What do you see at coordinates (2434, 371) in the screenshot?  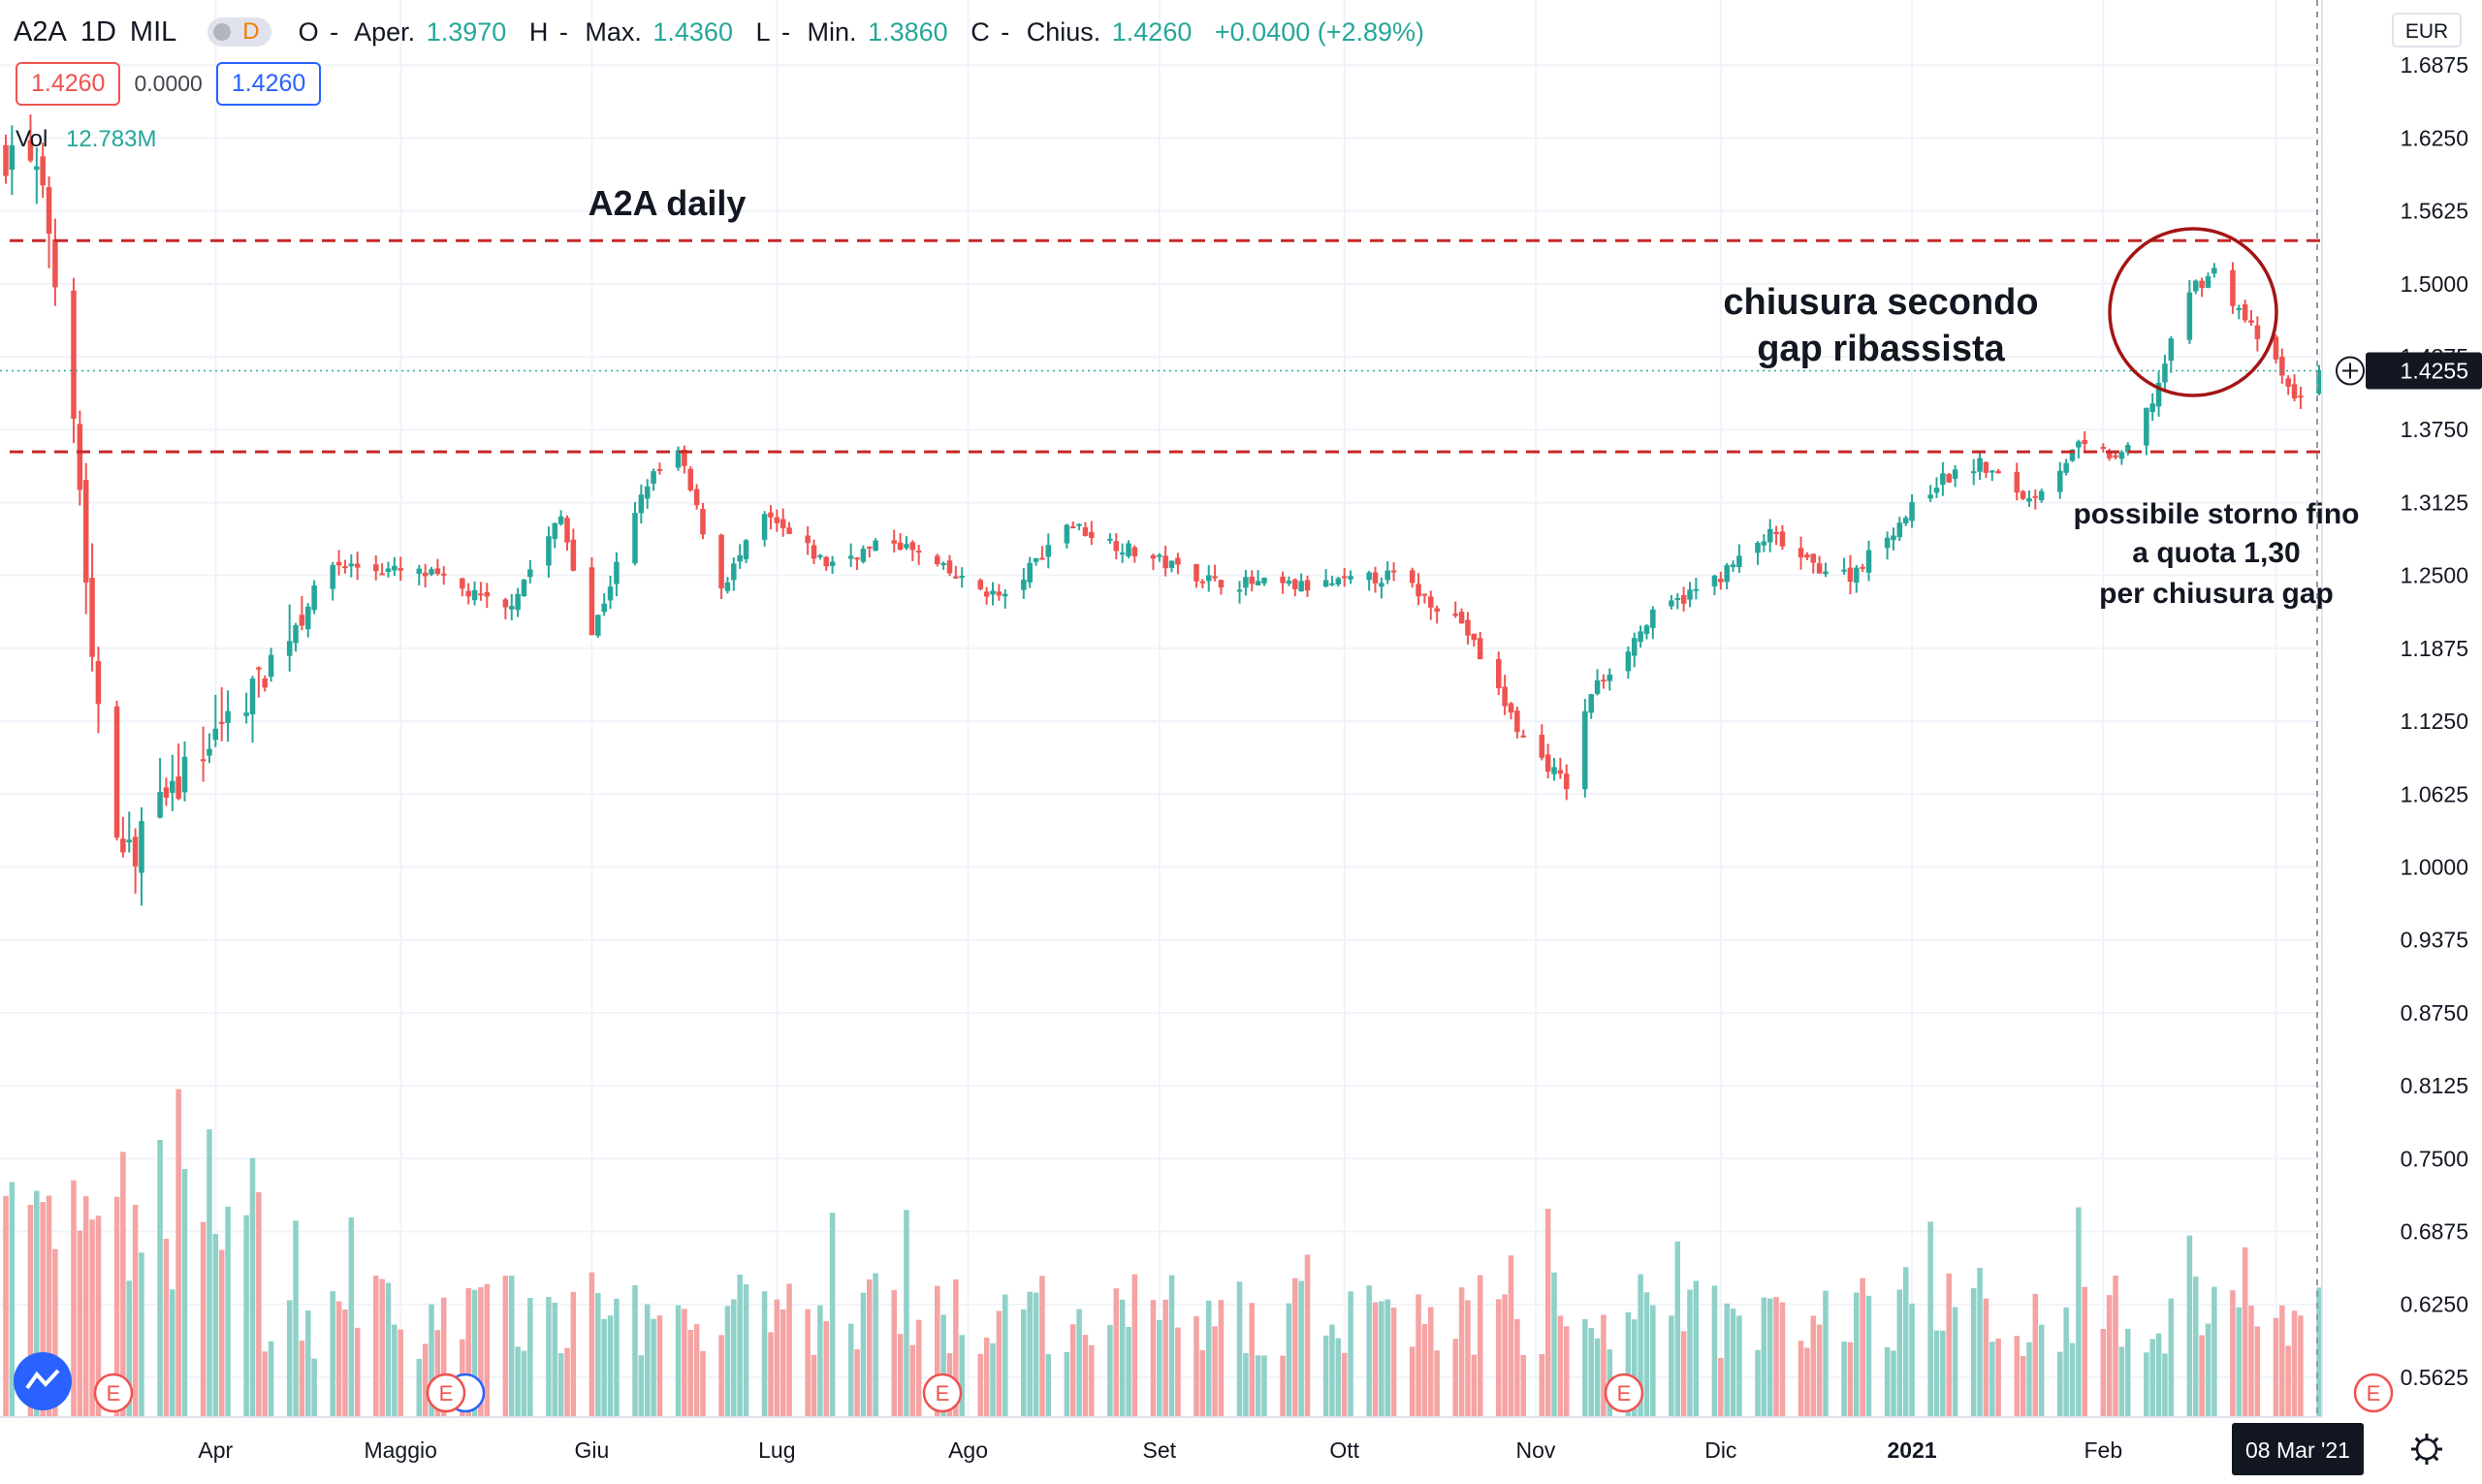 I see `current-price-label: 1.4255` at bounding box center [2434, 371].